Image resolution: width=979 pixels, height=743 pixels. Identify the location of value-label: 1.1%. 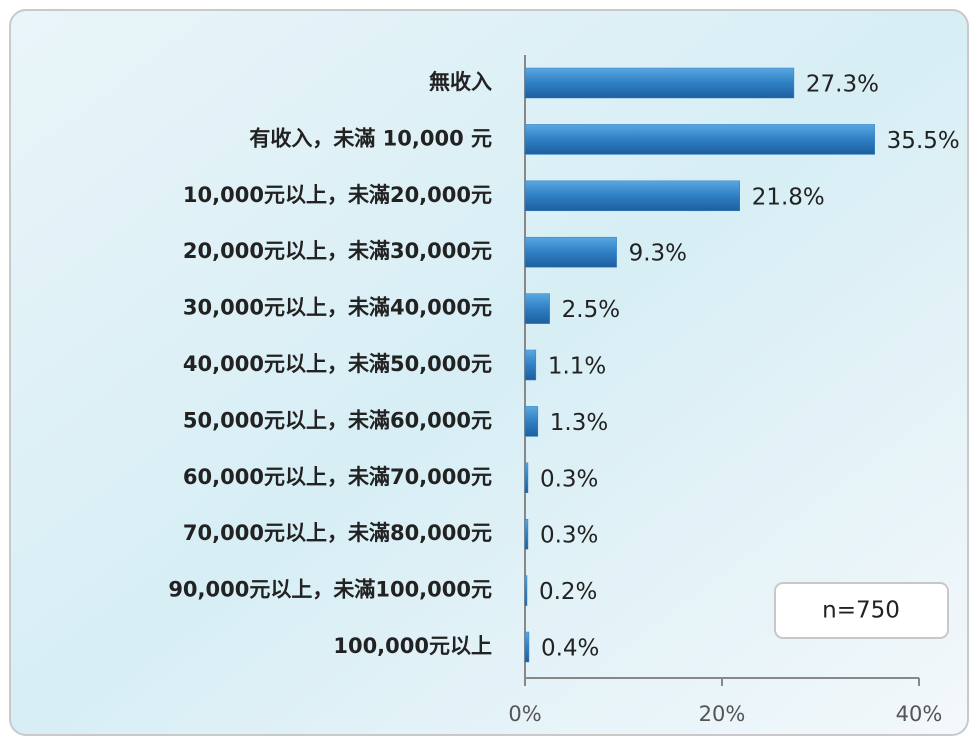
(577, 367).